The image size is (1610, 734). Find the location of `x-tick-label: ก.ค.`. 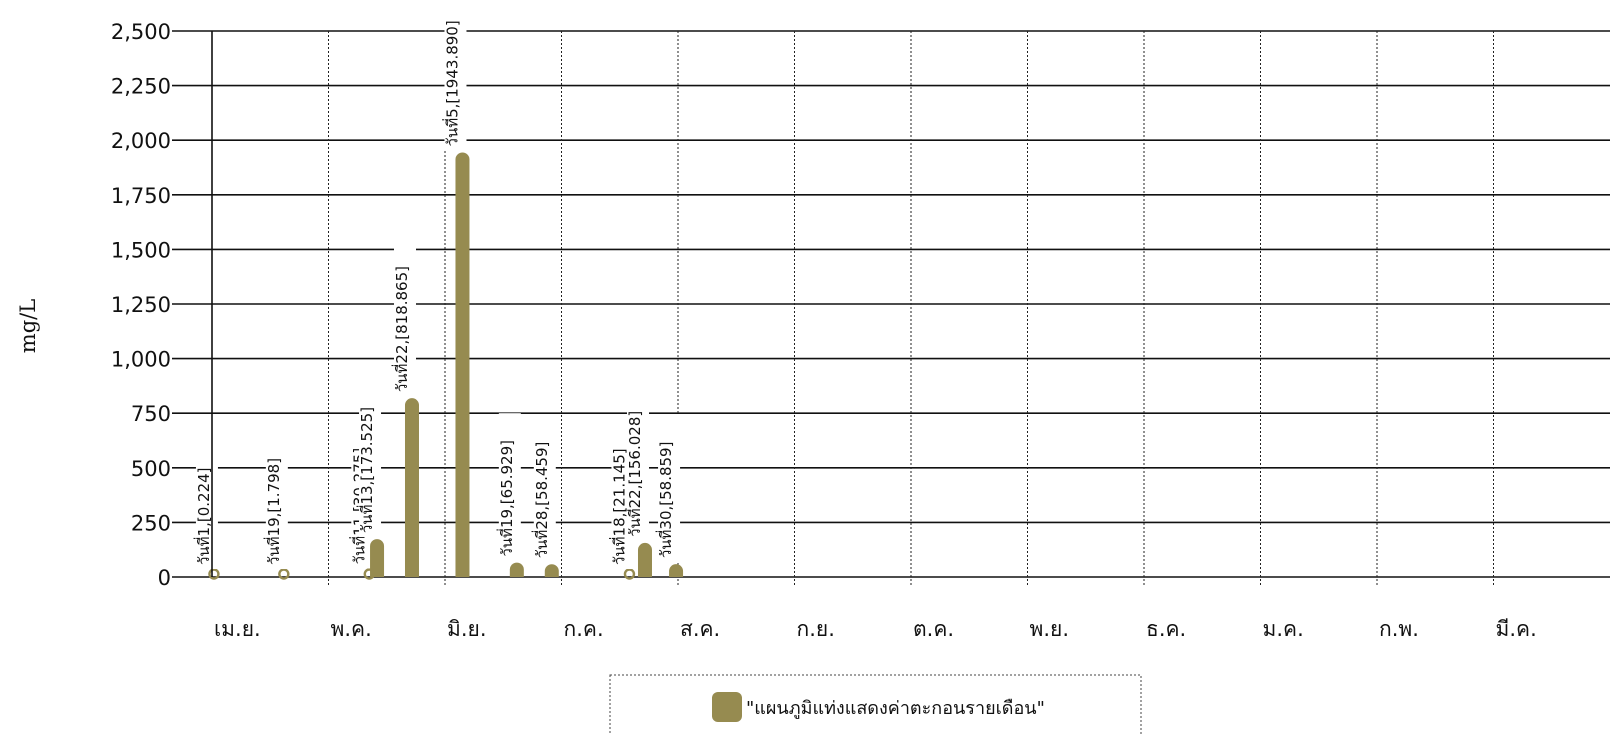

x-tick-label: ก.ค. is located at coordinates (584, 629).